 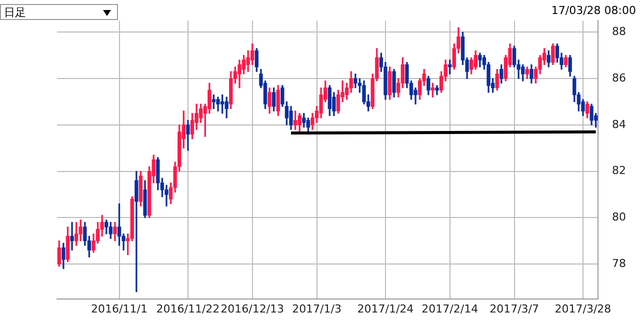 What do you see at coordinates (514, 309) in the screenshot?
I see `x-tick-label: 2017/3/7` at bounding box center [514, 309].